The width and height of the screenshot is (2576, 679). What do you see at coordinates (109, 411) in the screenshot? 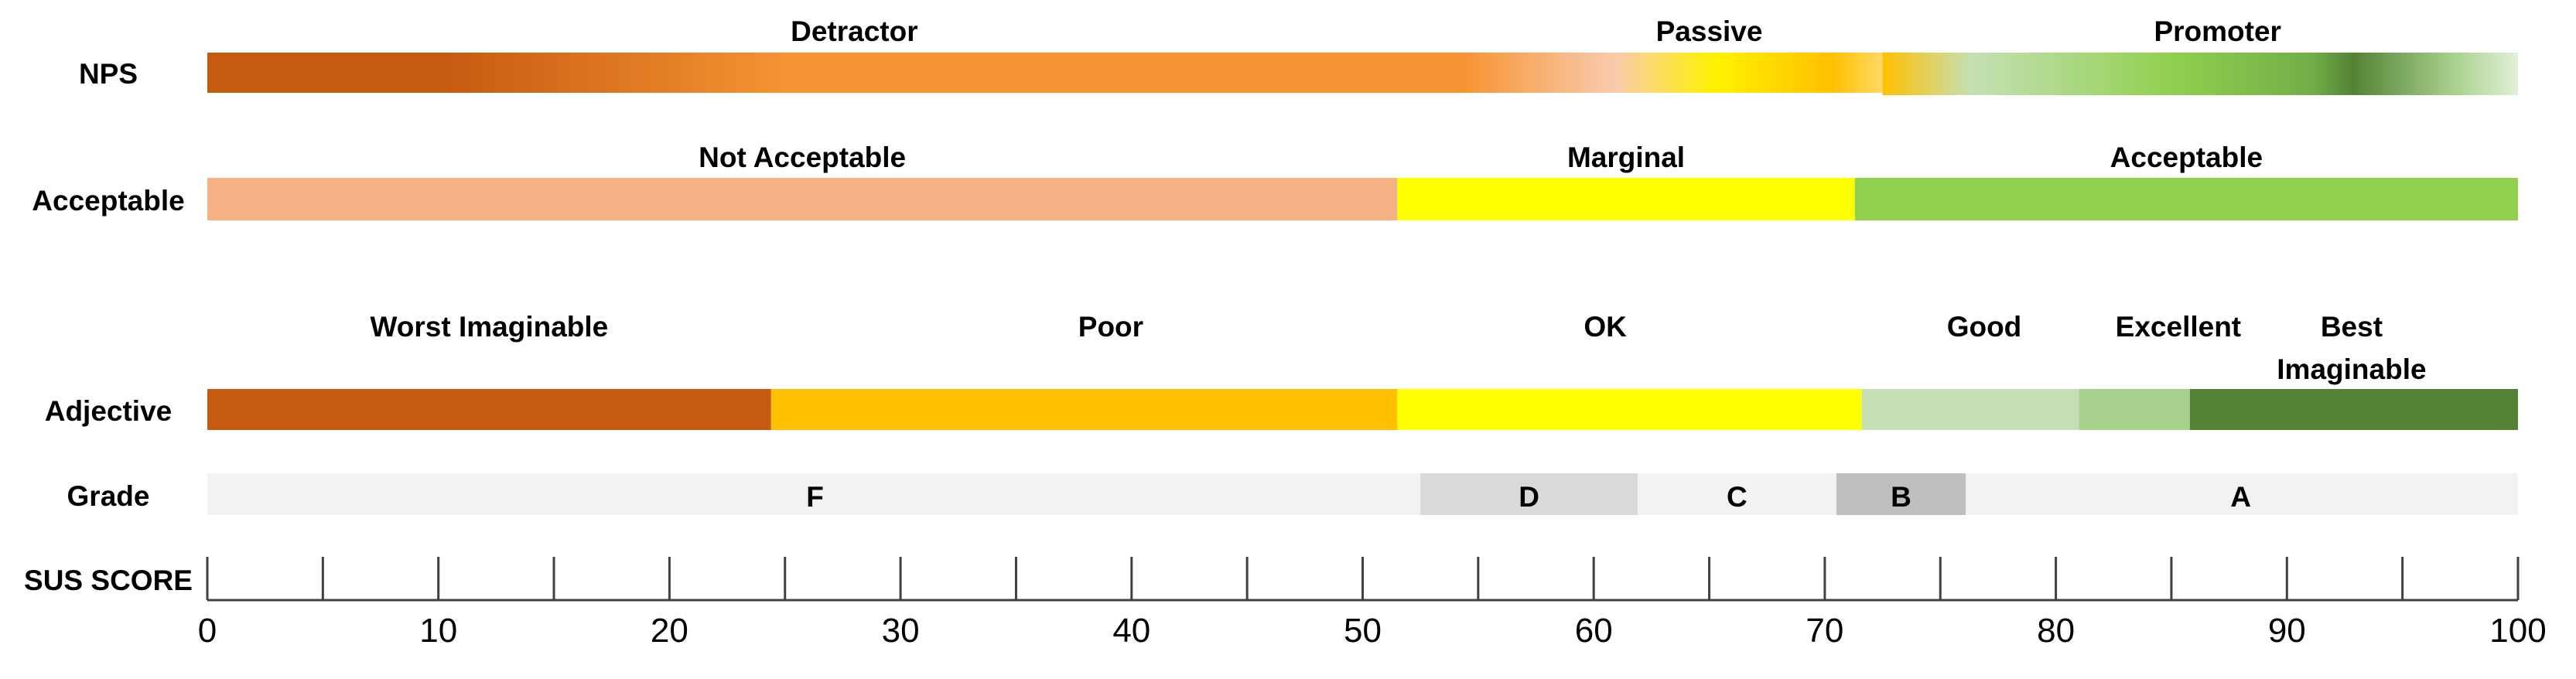
I see `row-label-adjective: Adjective` at bounding box center [109, 411].